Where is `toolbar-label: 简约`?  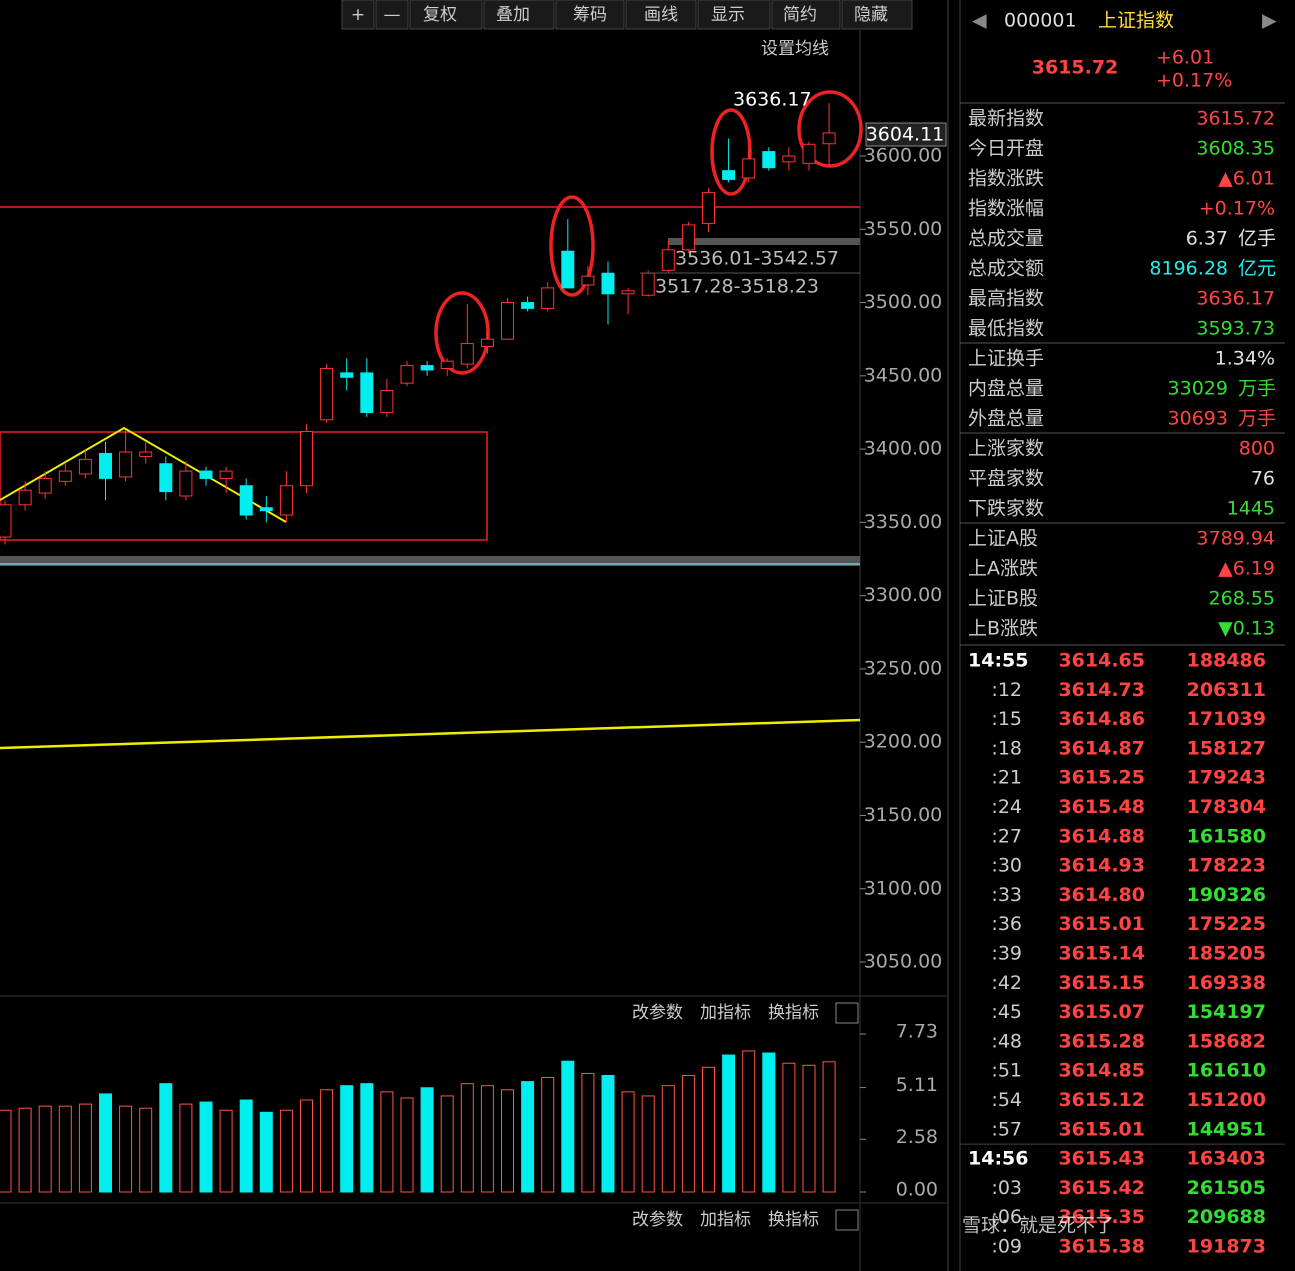
toolbar-label: 简约 is located at coordinates (800, 15).